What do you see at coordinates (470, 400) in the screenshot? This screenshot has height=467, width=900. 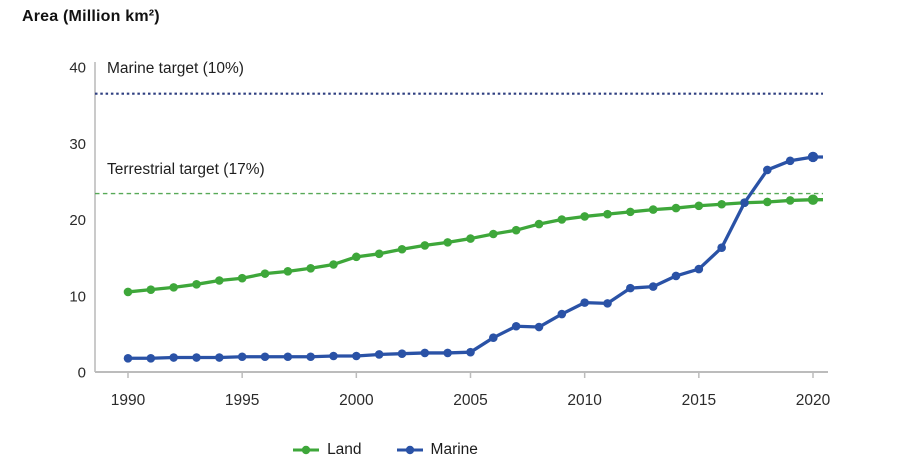 I see `x-tick-label: 2005` at bounding box center [470, 400].